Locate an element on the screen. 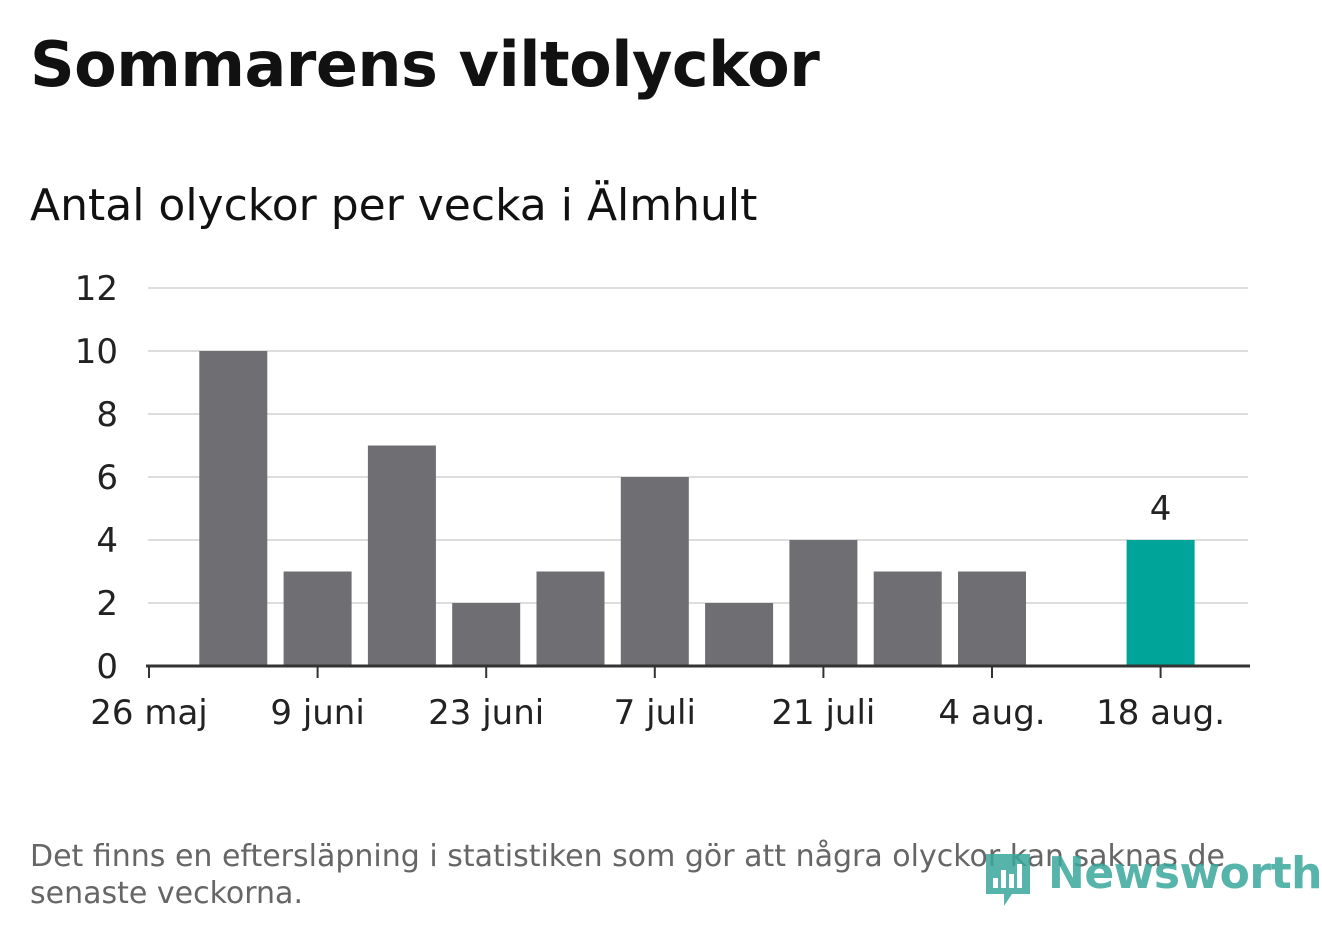 Image resolution: width=1322 pixels, height=939 pixels. x-tick-label: 4 aug. is located at coordinates (991, 713).